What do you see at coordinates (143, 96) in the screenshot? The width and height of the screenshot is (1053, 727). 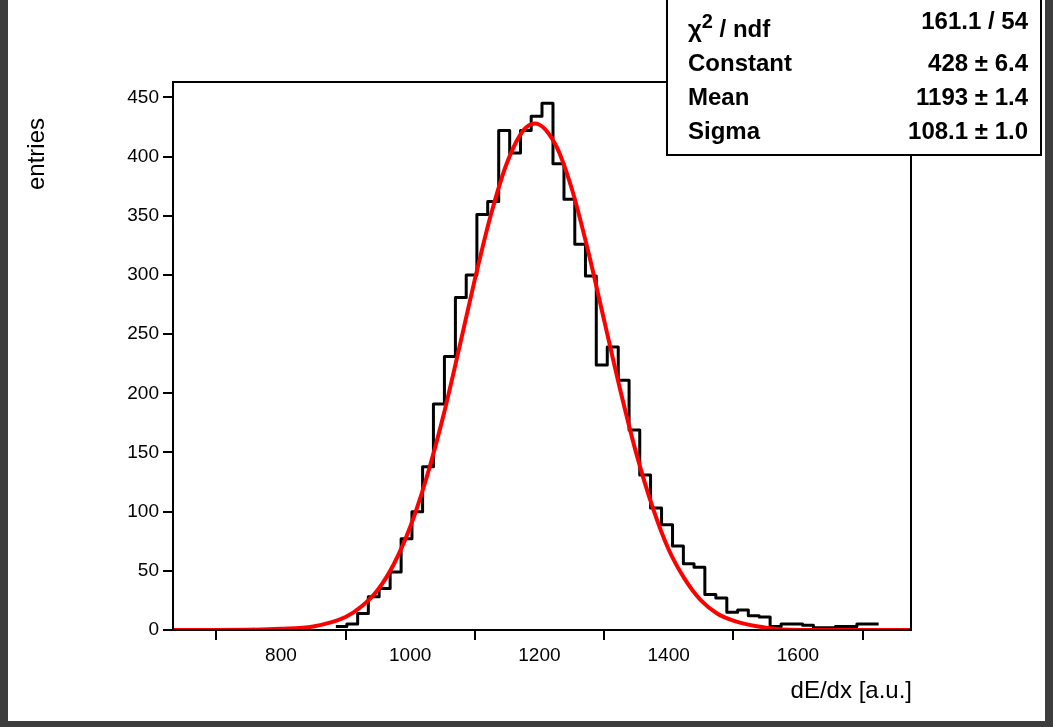 I see `y-tick-label: 450` at bounding box center [143, 96].